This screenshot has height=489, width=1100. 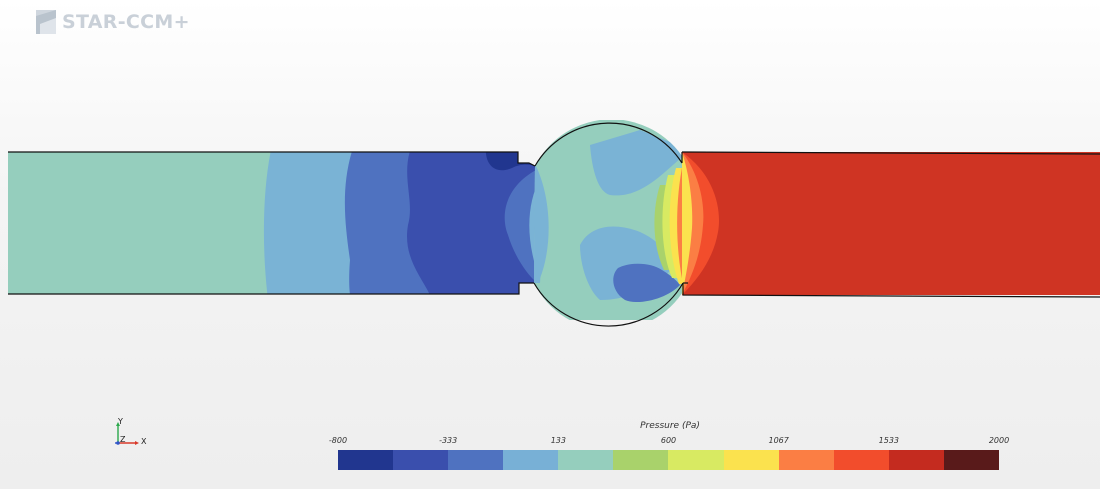 What do you see at coordinates (999, 440) in the screenshot?
I see `legend-tick-label: 2000` at bounding box center [999, 440].